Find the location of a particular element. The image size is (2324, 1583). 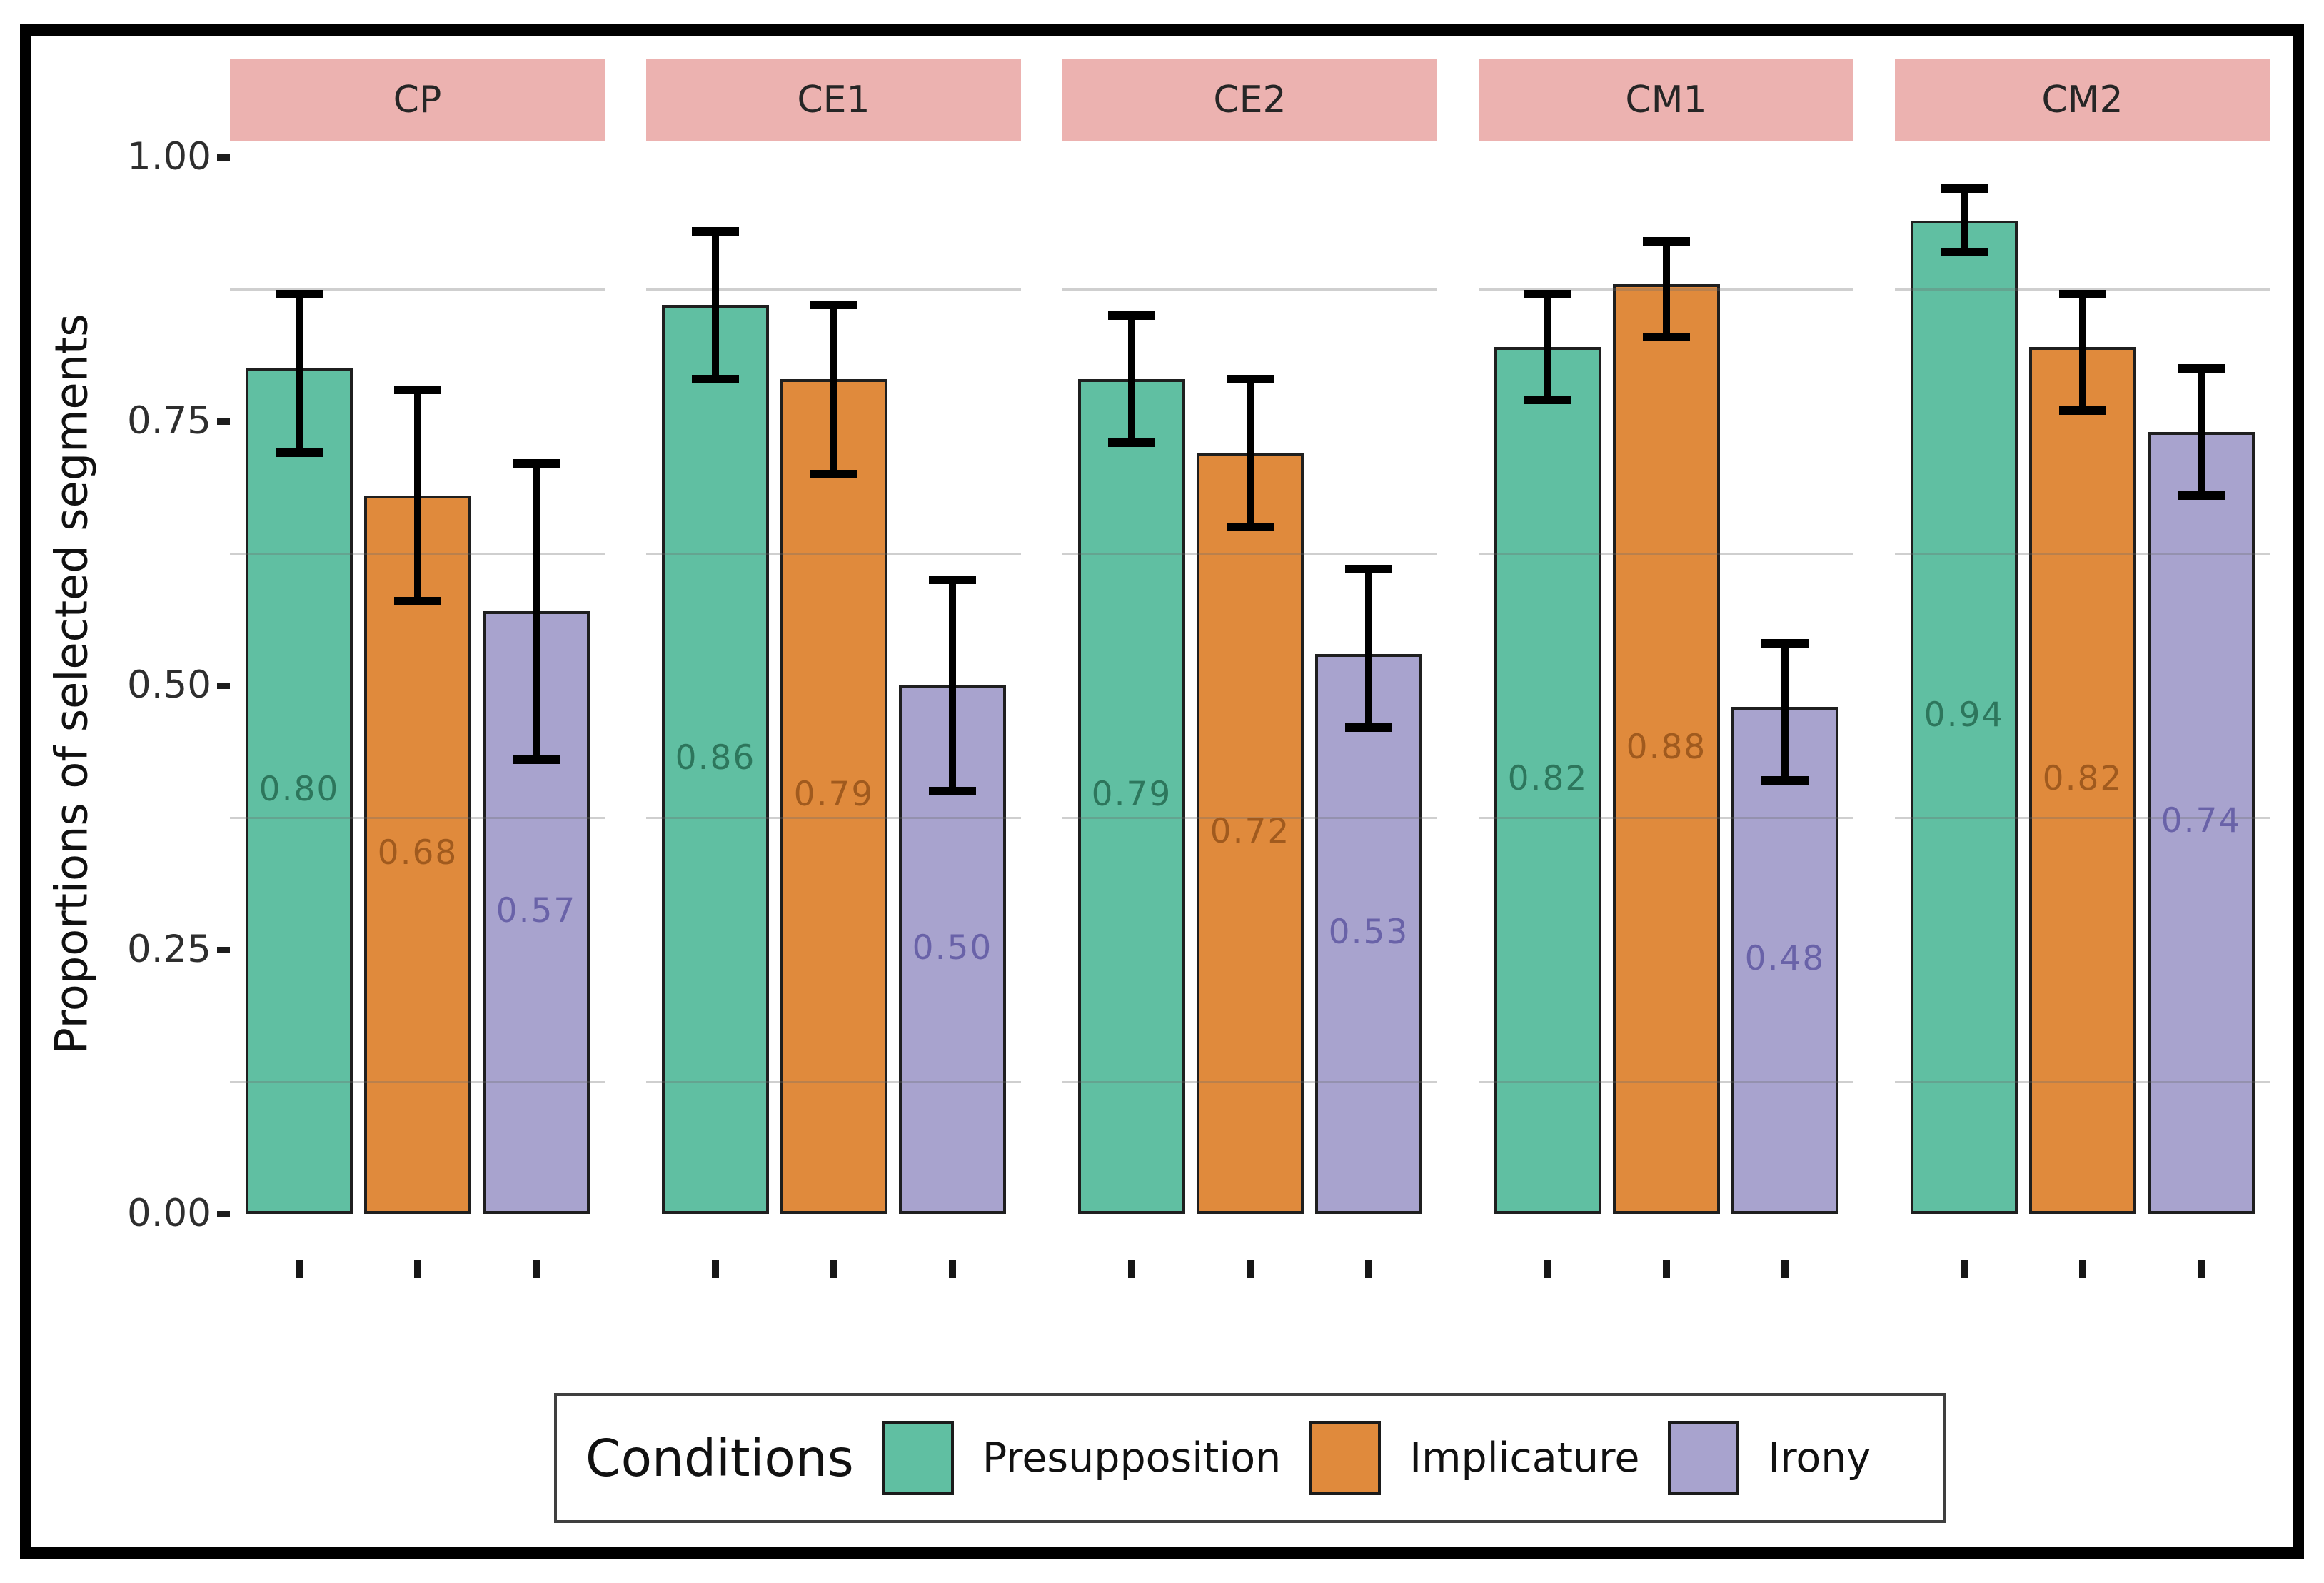

bar-value-label: 0.80 is located at coordinates (299, 789).